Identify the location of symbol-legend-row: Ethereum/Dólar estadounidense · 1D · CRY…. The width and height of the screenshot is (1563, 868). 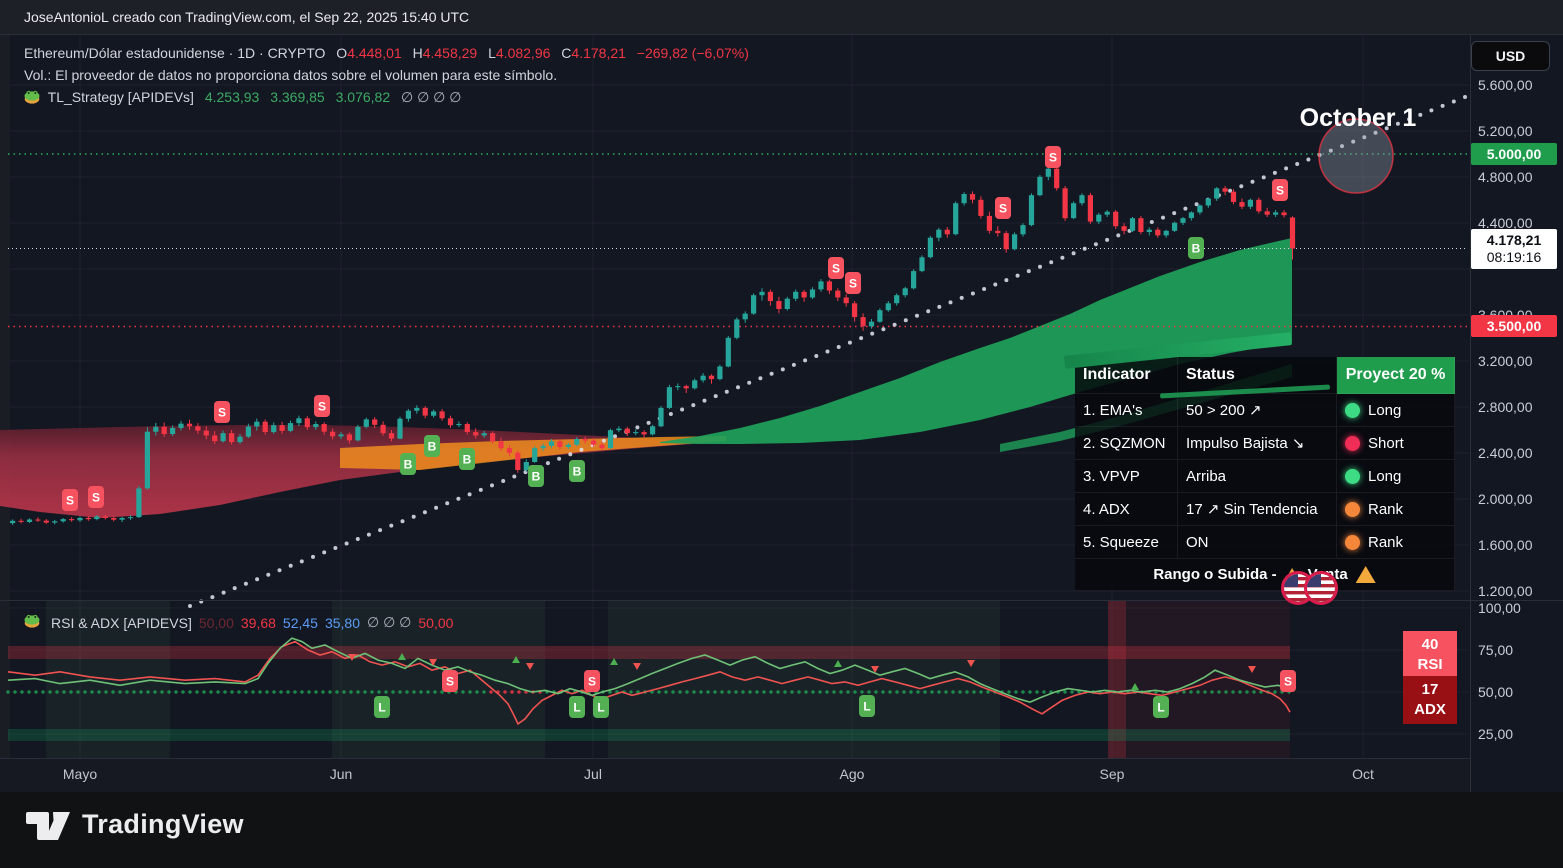
(386, 53).